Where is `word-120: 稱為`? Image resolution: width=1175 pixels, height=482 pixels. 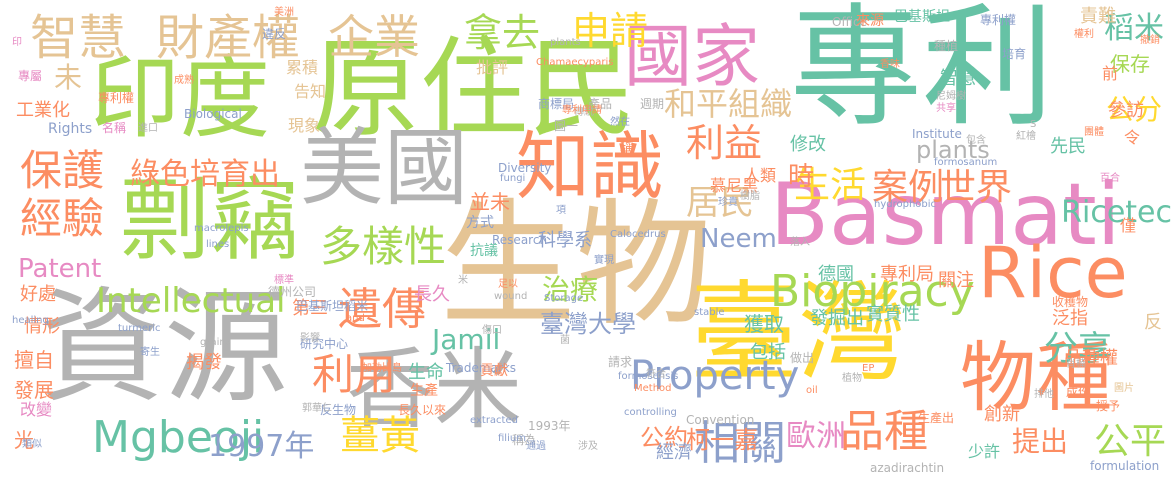
word-120: 稱為 is located at coordinates (524, 440).